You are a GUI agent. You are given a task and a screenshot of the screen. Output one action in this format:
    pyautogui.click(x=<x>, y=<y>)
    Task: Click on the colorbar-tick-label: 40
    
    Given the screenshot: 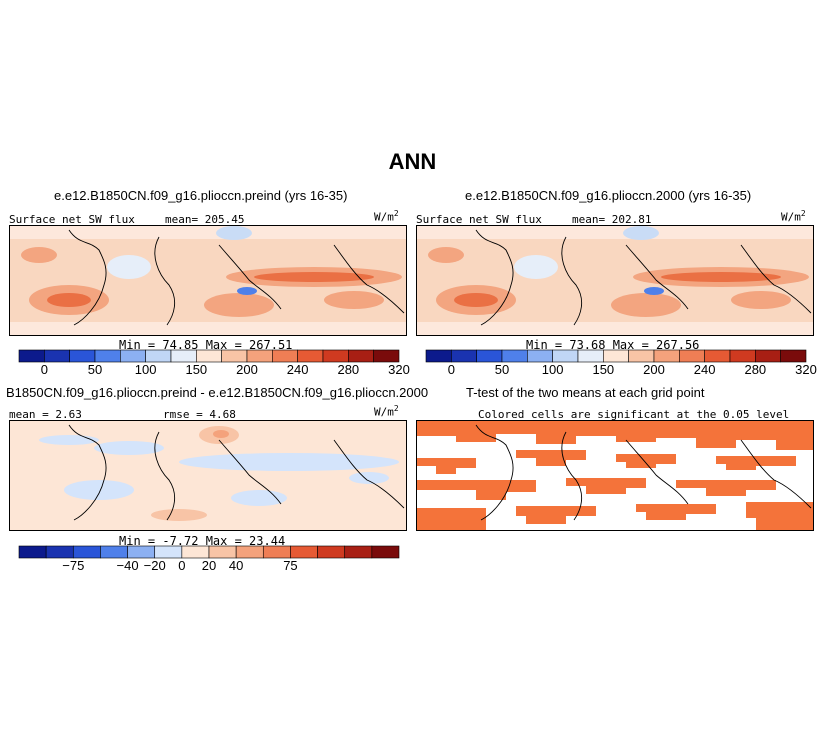 What is the action you would take?
    pyautogui.click(x=236, y=565)
    